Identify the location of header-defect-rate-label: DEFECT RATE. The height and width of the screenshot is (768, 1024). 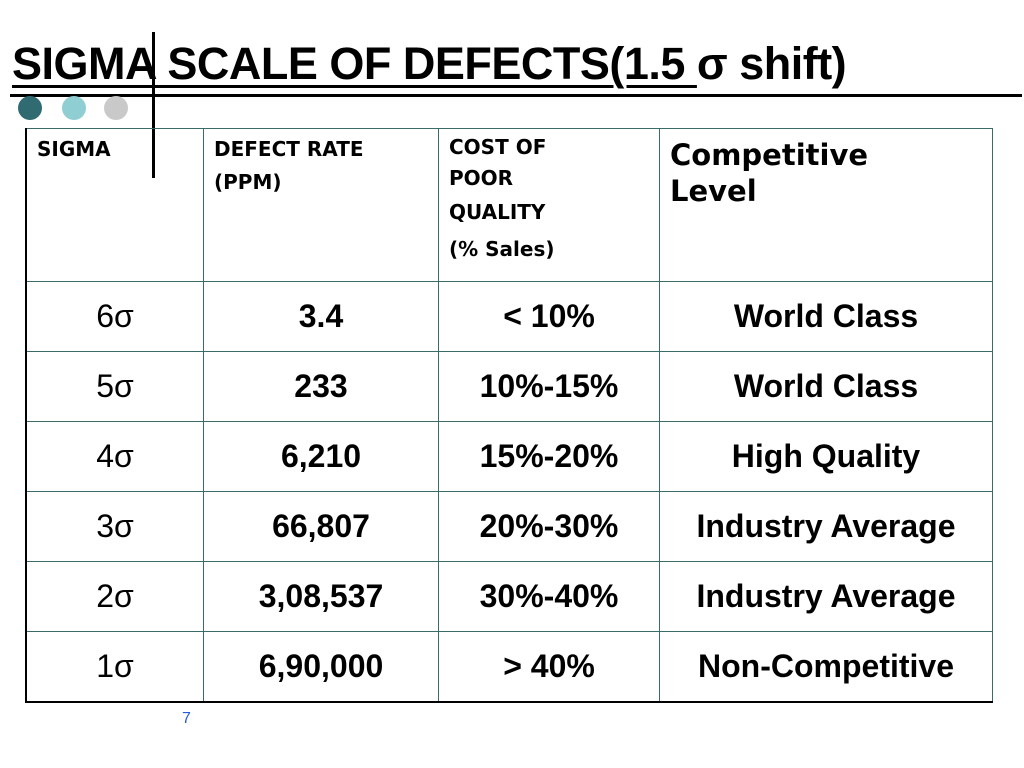
(289, 149).